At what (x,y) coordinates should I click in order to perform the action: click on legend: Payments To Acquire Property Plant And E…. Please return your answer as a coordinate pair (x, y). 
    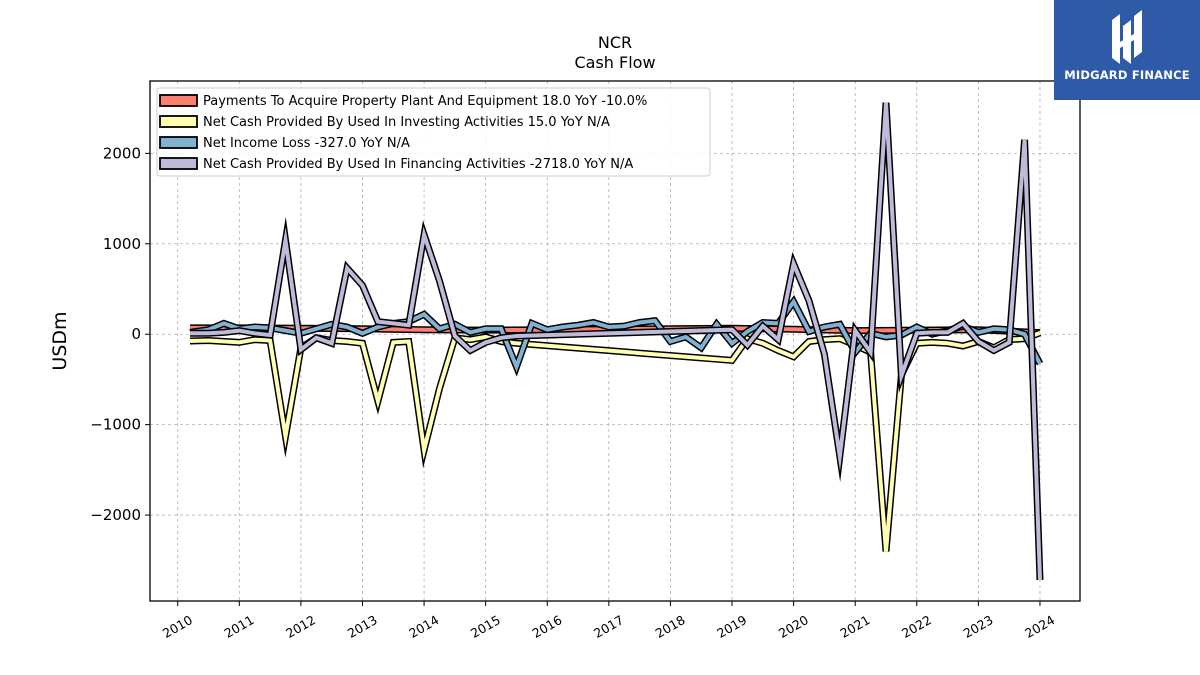
    Looking at the image, I should click on (433, 132).